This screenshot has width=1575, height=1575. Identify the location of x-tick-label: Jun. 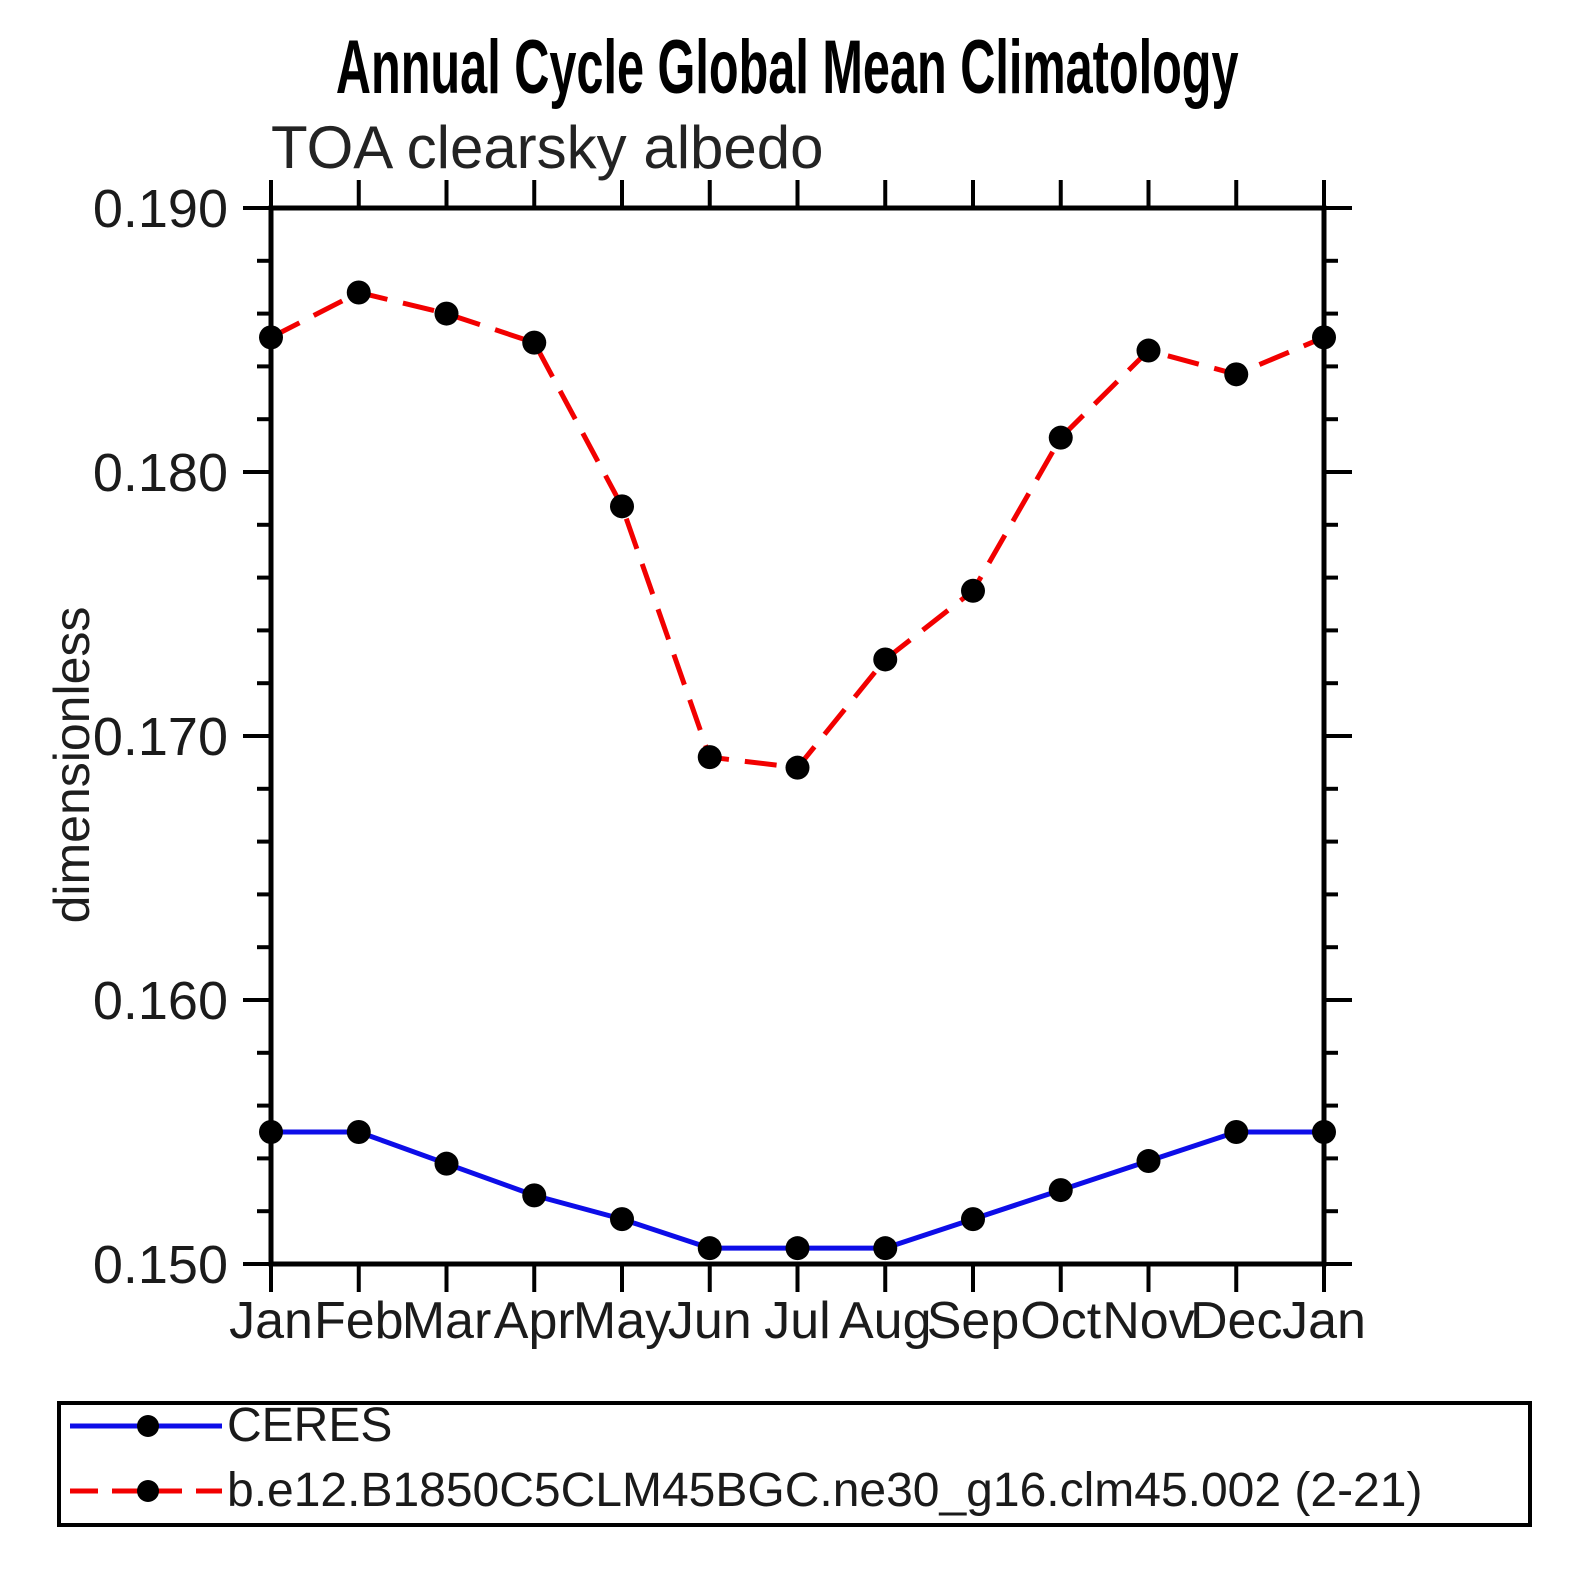
(710, 1321).